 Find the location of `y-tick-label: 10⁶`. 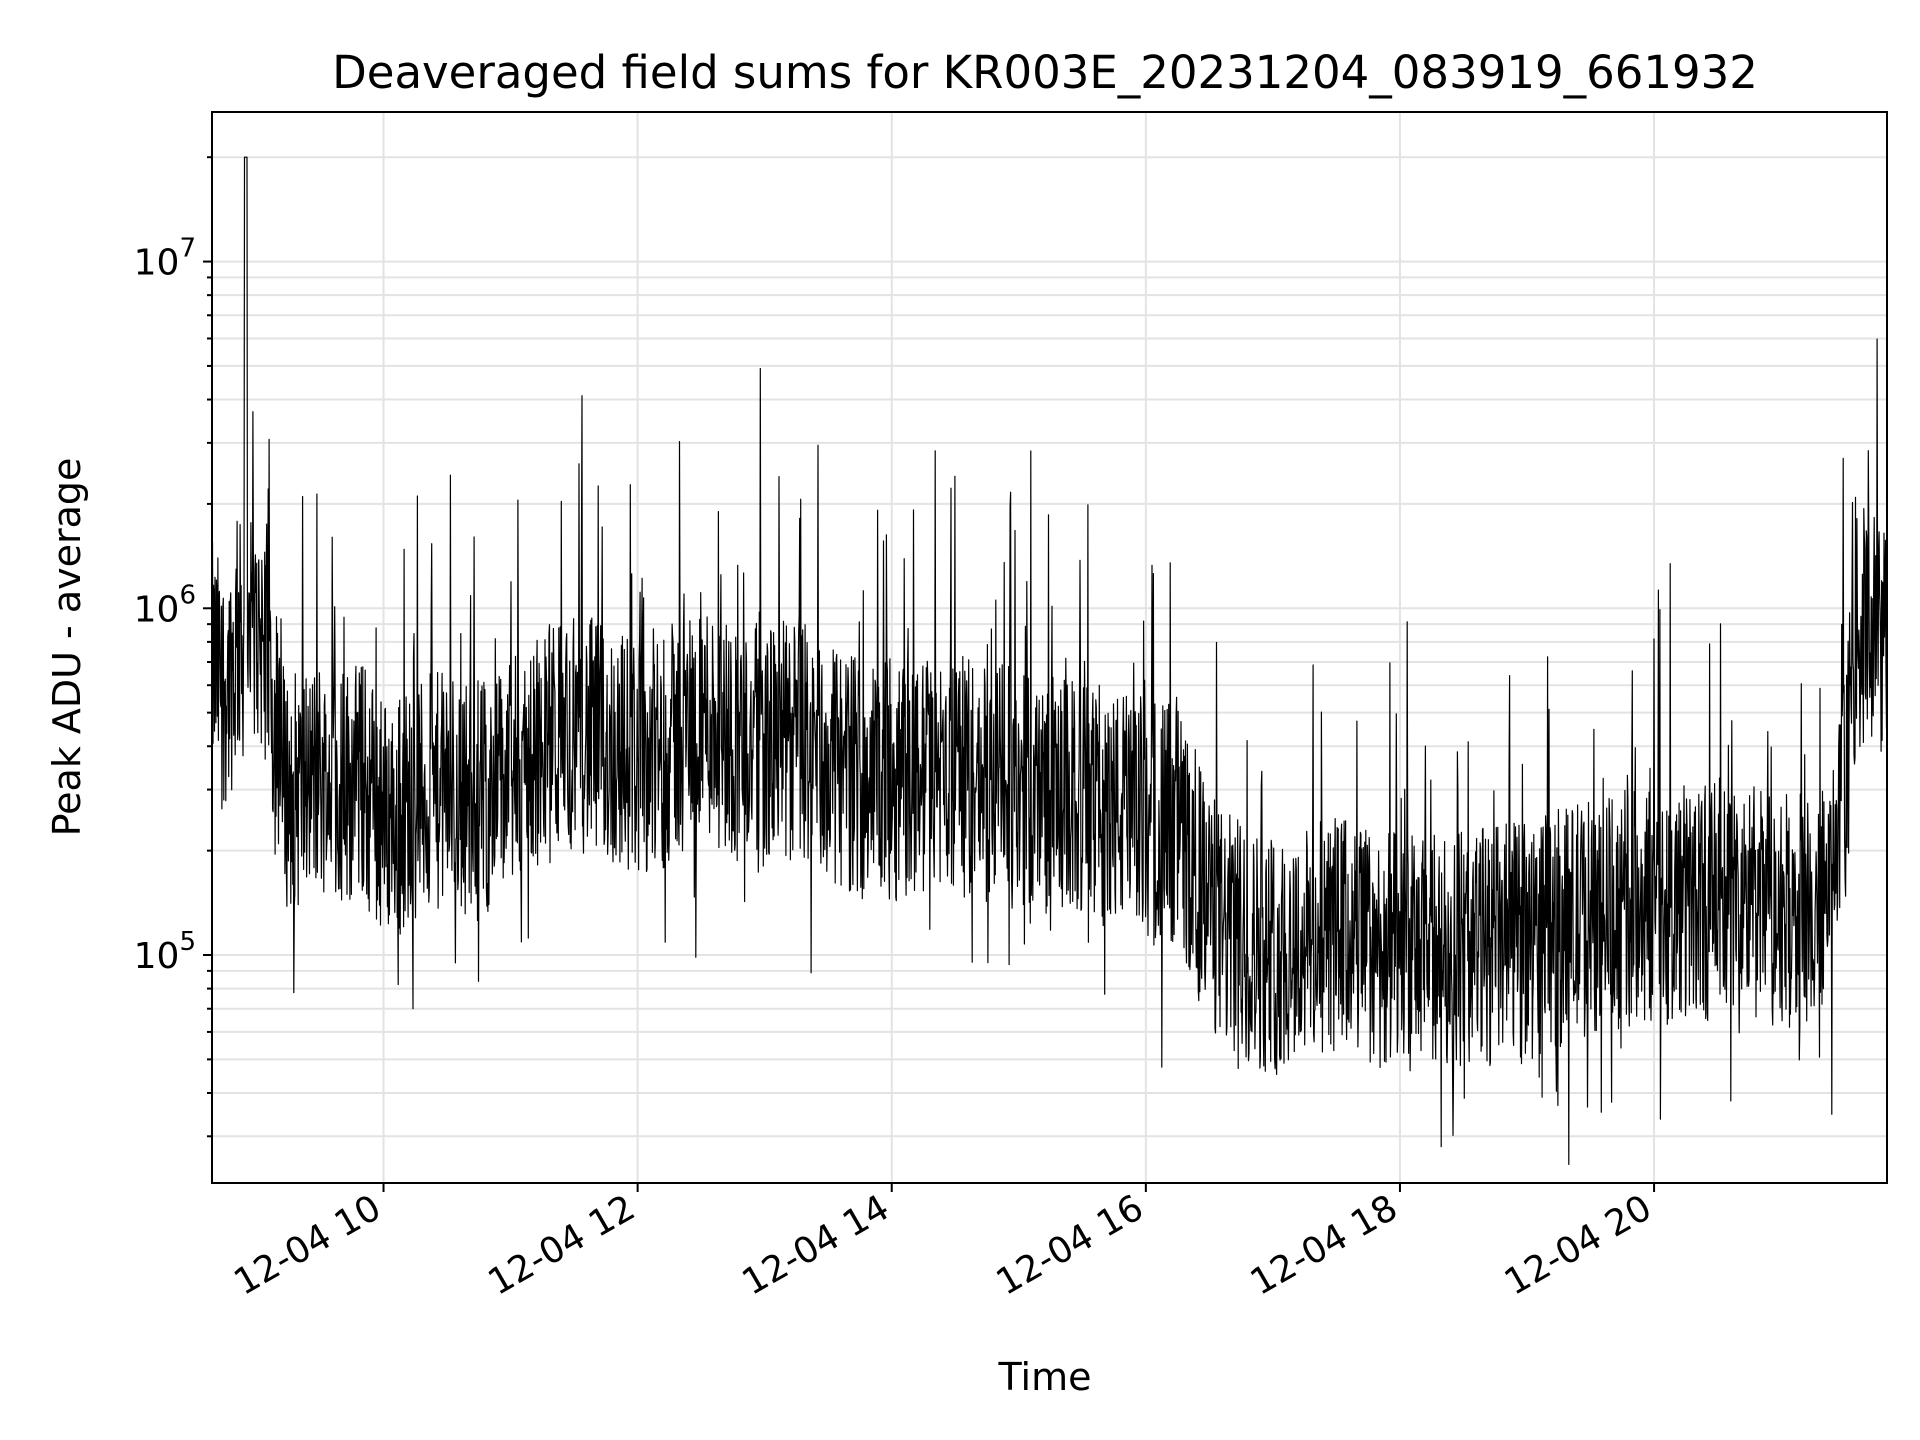

y-tick-label: 10⁶ is located at coordinates (165, 605).